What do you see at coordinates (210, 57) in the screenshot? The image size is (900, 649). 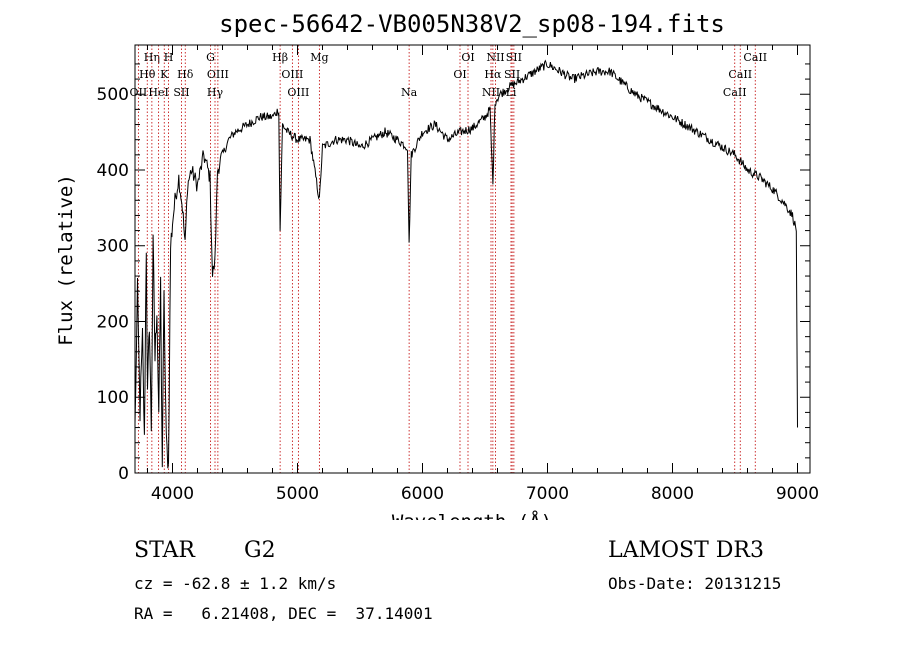 I see `line-label: G` at bounding box center [210, 57].